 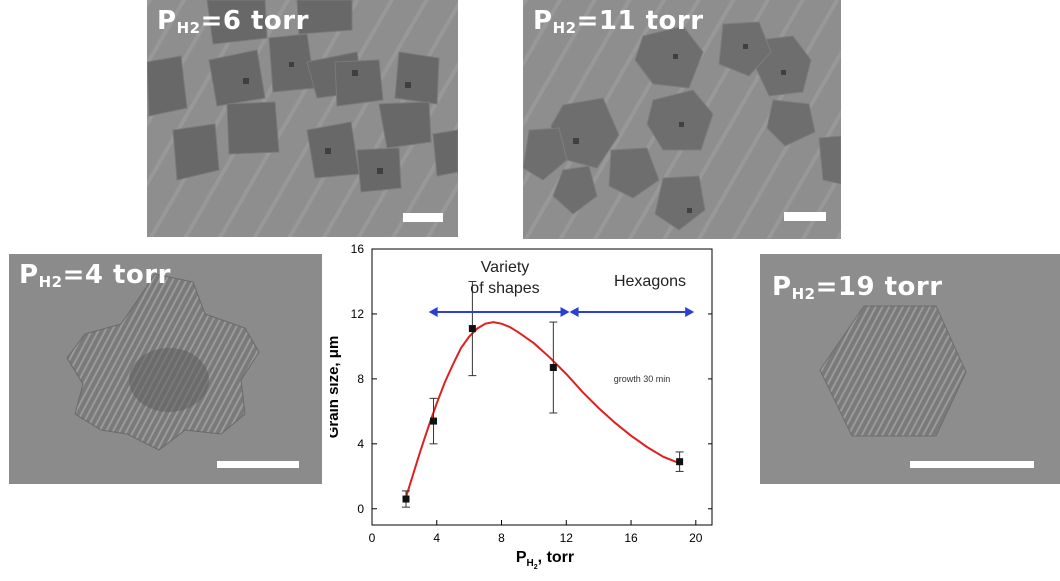 I want to click on x-tick-label: 16, so click(x=631, y=538).